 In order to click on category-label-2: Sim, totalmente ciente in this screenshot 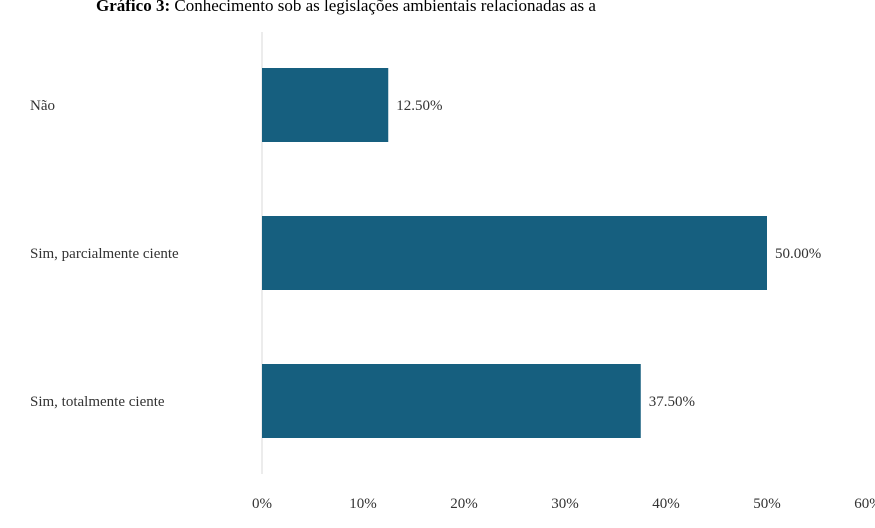, I will do `click(97, 402)`.